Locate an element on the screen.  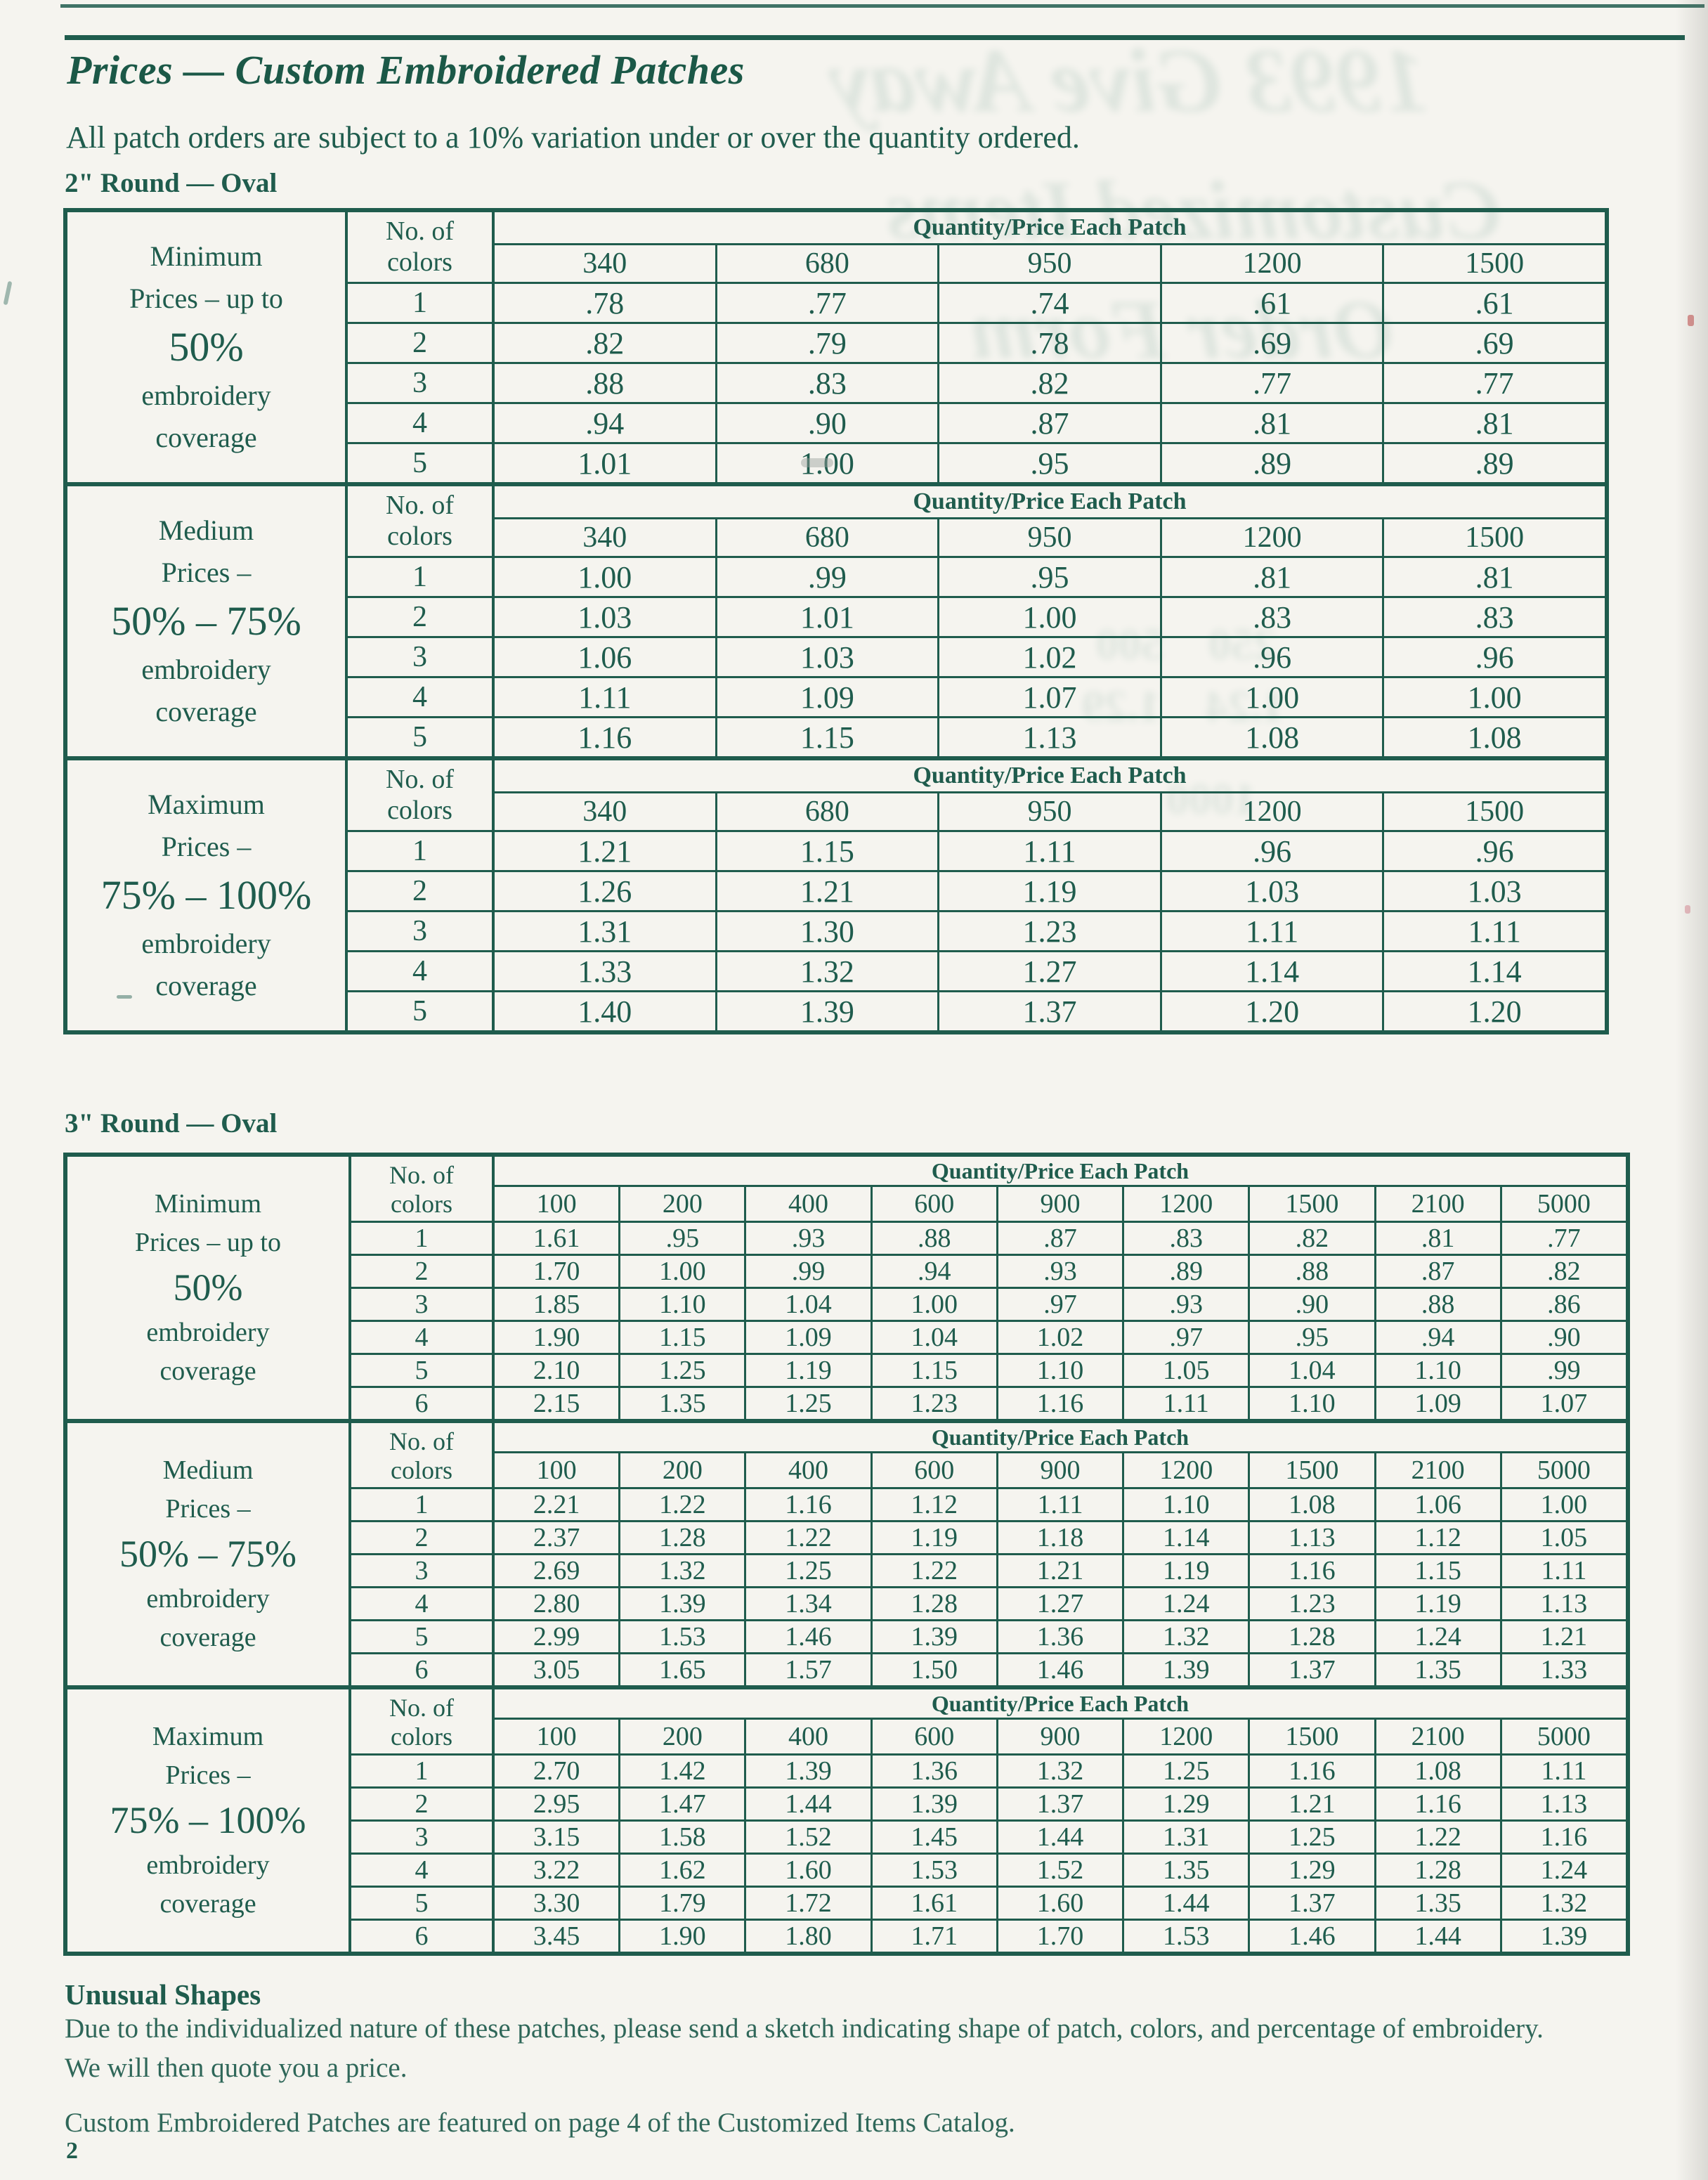
price-row: 6 3.05 1.65 1.57 1.50 1.46 1.39 1.37 1.35 1.33 is located at coordinates (988, 1668).